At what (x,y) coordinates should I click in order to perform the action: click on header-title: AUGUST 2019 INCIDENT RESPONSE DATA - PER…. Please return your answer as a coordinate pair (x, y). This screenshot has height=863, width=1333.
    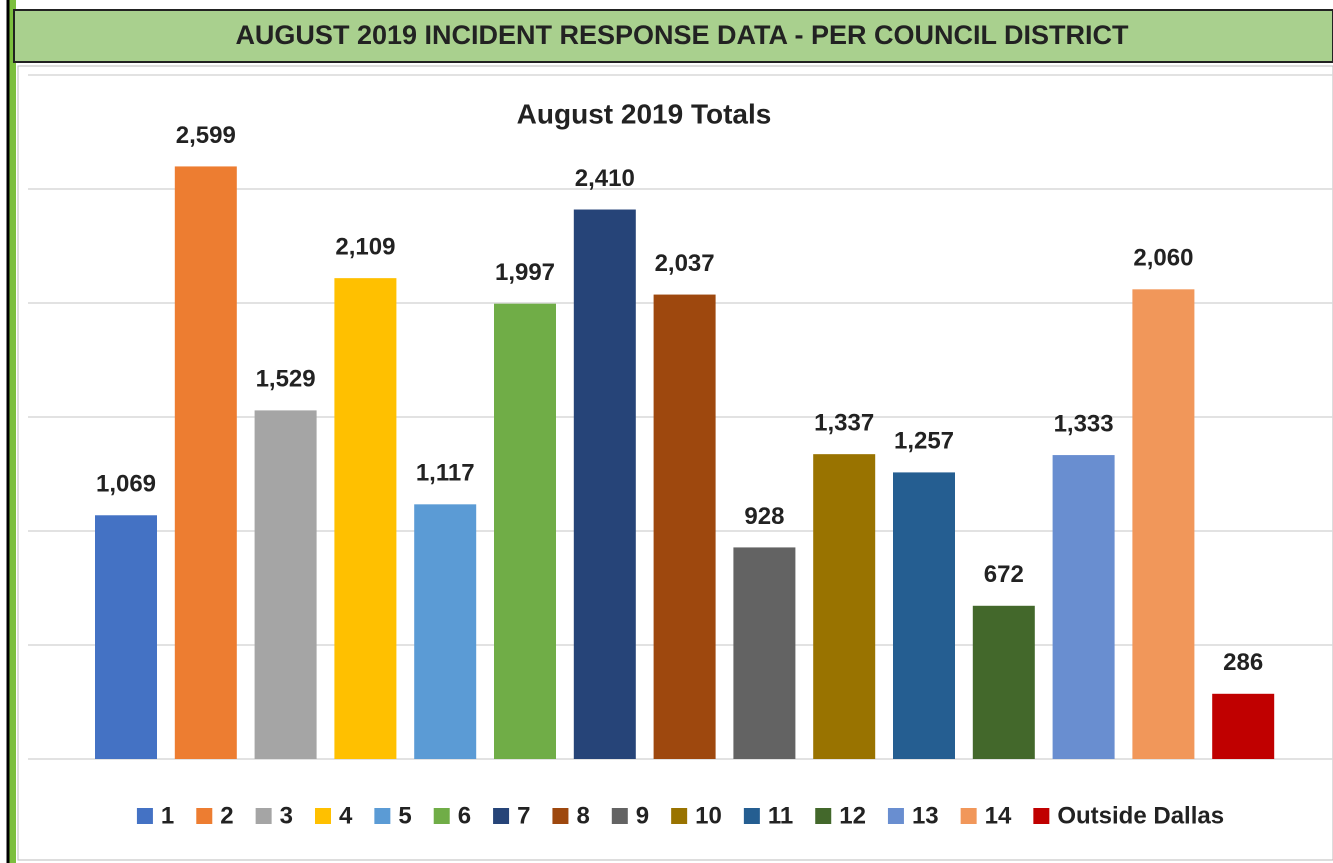
    Looking at the image, I should click on (682, 35).